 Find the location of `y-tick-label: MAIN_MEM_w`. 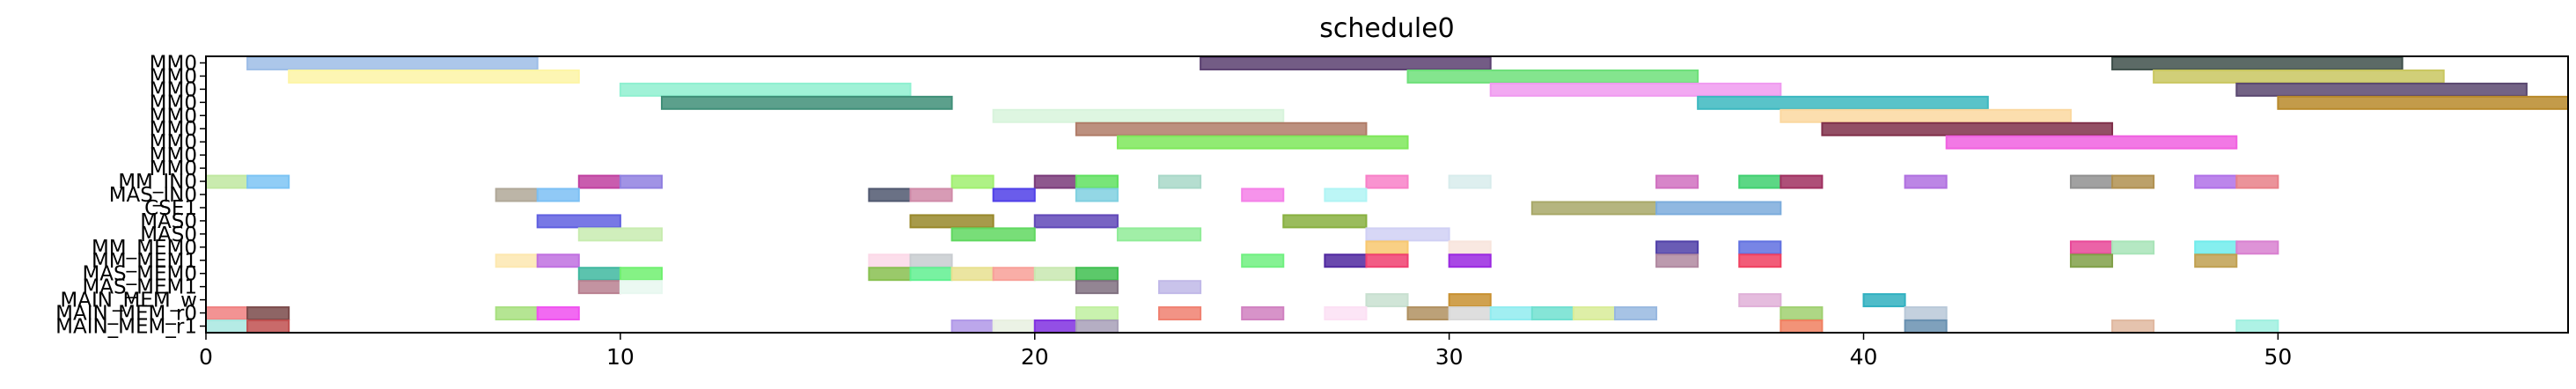

y-tick-label: MAIN_MEM_w is located at coordinates (128, 301).